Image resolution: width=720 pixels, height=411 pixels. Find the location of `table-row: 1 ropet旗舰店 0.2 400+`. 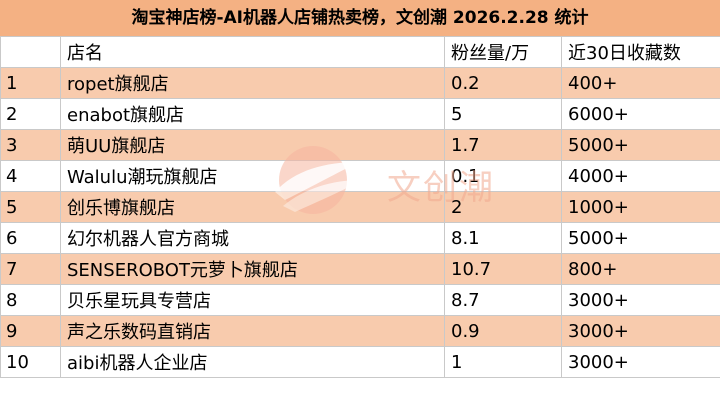

table-row: 1 ropet旗舰店 0.2 400+ is located at coordinates (360, 83).